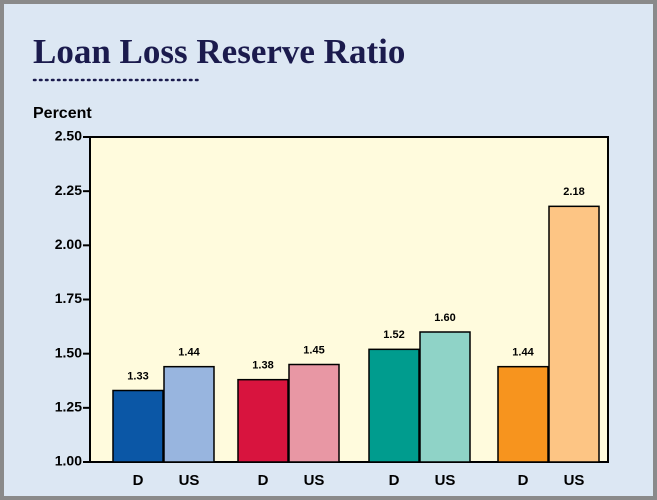 The image size is (657, 500). I want to click on y-tick-label: 2.25, so click(68, 190).